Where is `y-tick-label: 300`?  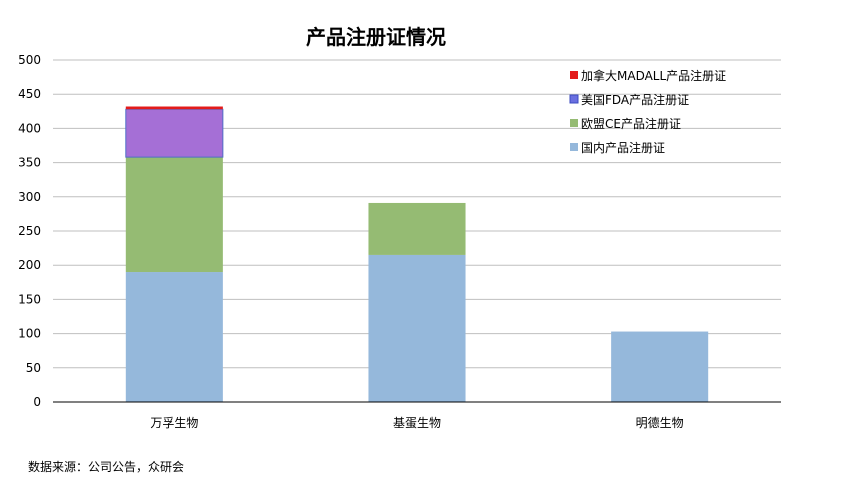 y-tick-label: 300 is located at coordinates (29, 197).